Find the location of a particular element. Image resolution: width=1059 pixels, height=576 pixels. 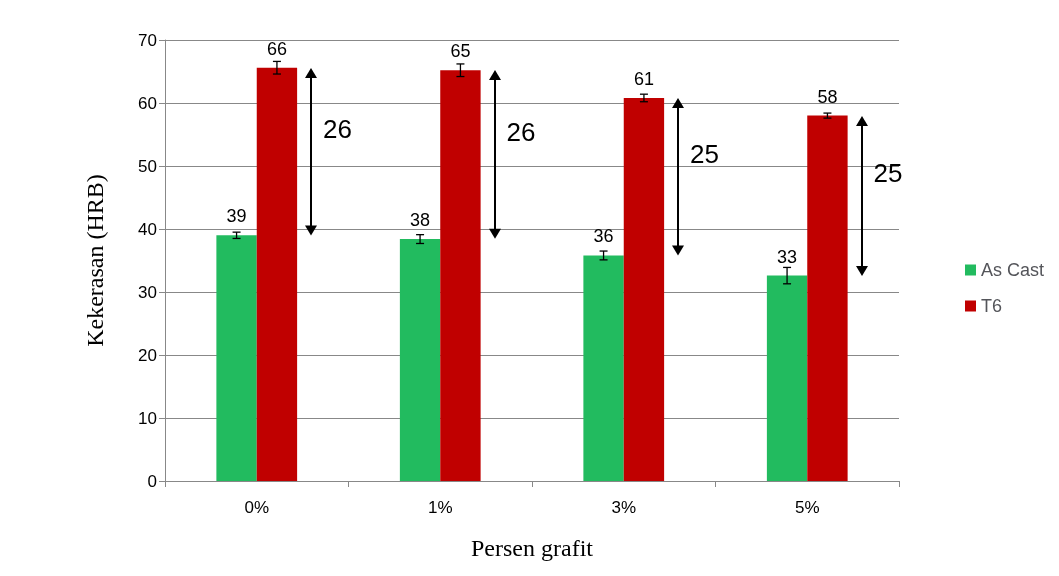

y-tick-label: 60 is located at coordinates (147, 103).